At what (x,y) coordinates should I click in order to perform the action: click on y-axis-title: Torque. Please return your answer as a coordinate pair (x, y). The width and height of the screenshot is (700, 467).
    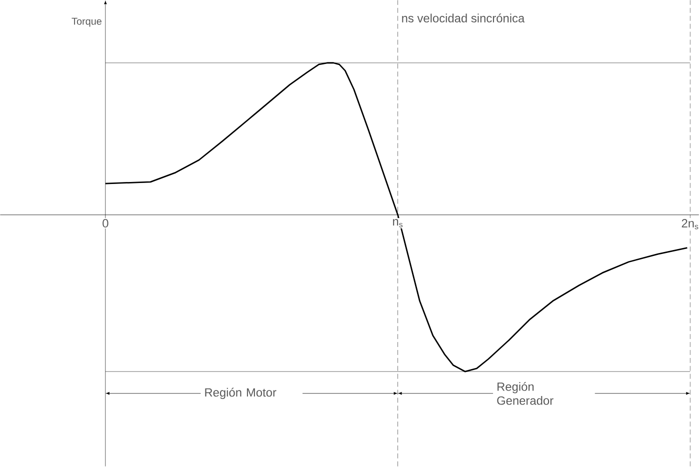
    Looking at the image, I should click on (87, 22).